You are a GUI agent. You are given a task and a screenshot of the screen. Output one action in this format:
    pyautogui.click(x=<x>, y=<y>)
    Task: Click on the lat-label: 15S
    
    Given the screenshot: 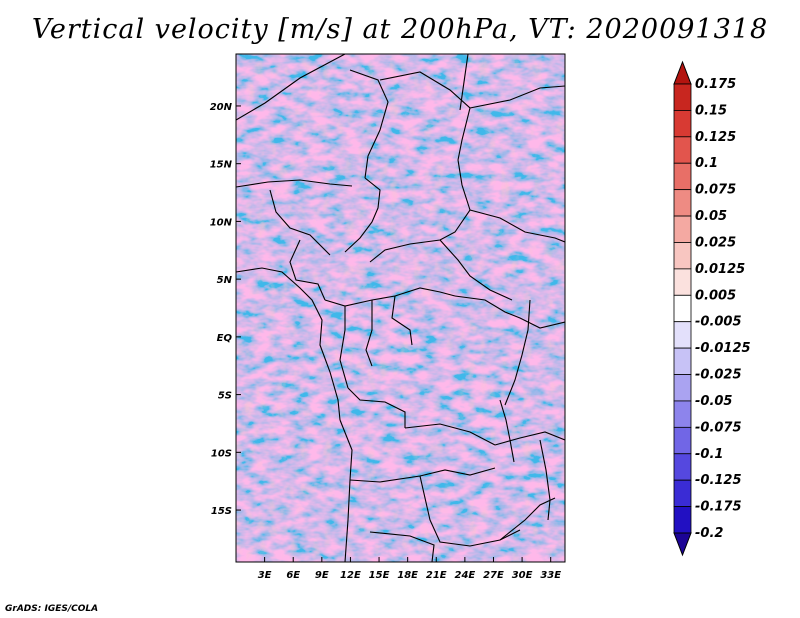 What is the action you would take?
    pyautogui.click(x=221, y=511)
    